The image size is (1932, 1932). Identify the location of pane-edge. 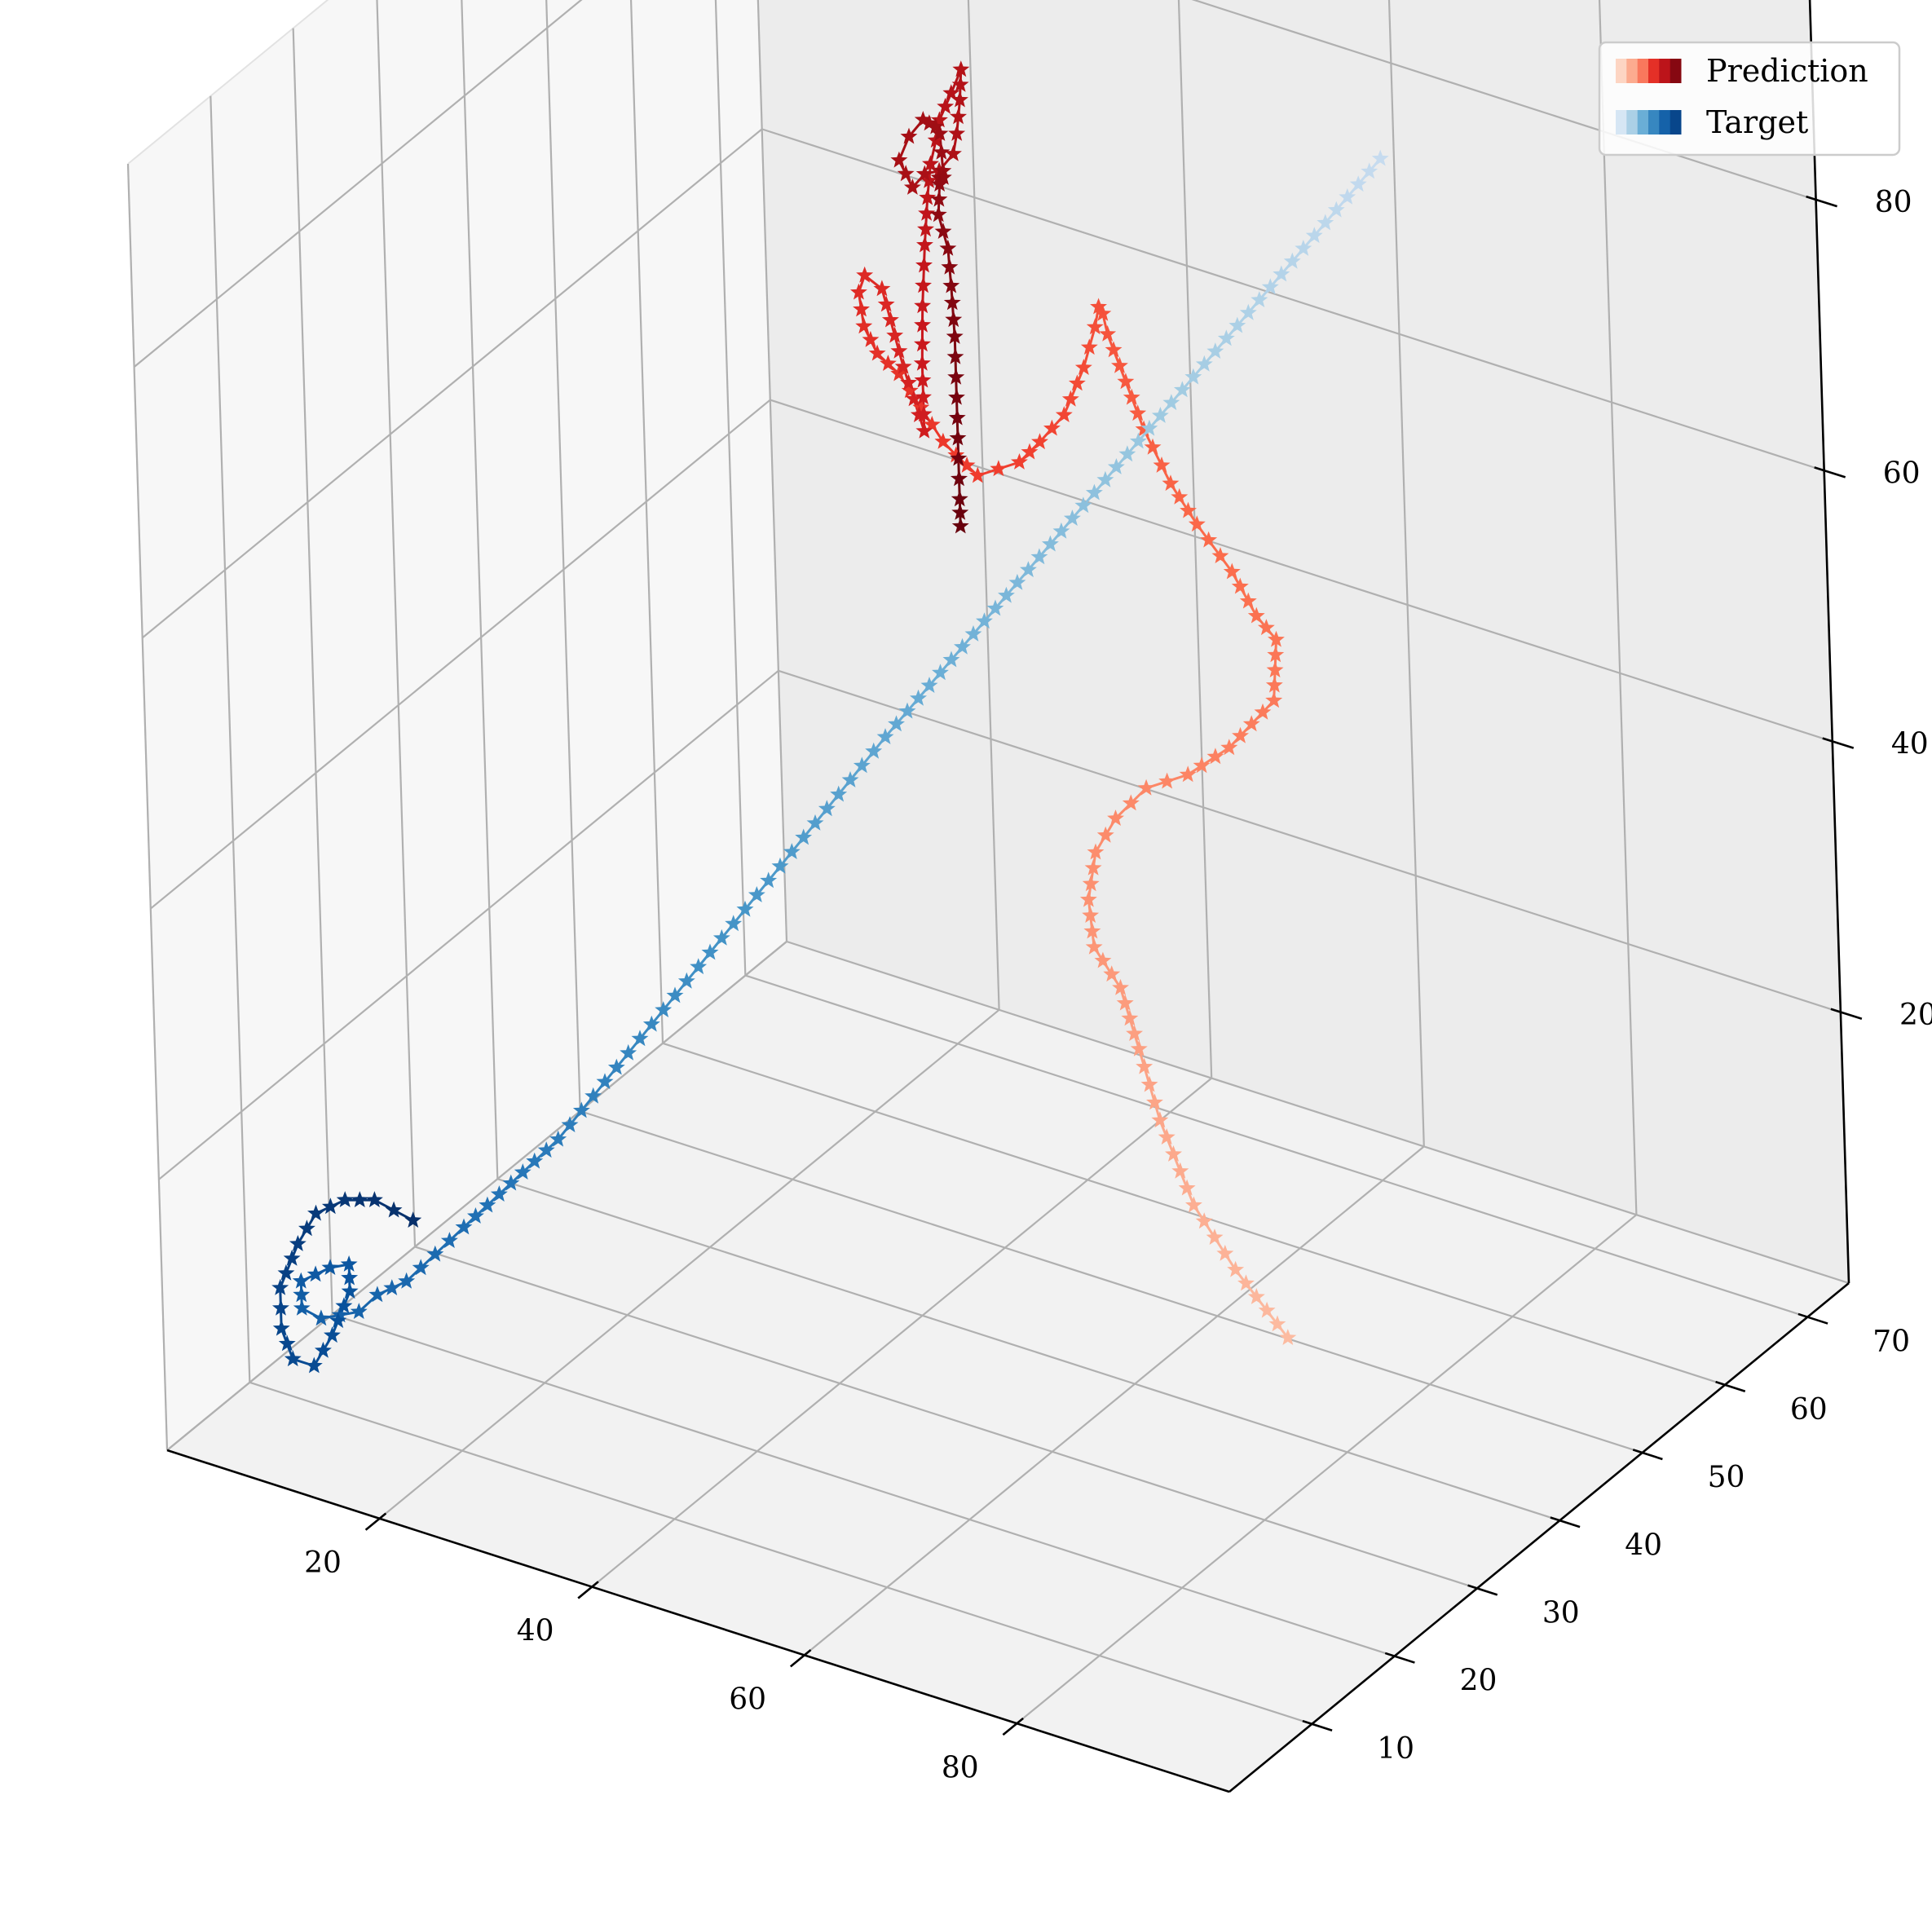
(228, 82).